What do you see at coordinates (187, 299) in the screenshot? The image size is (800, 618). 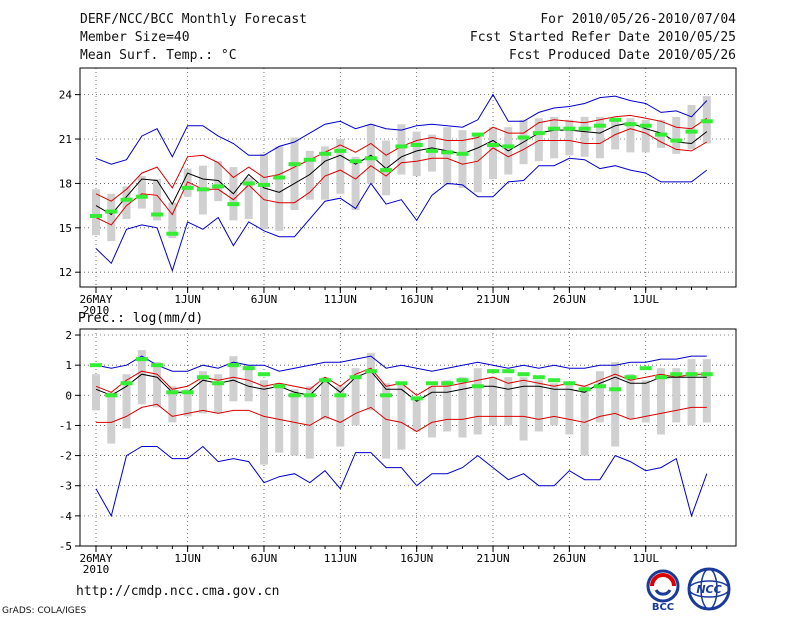 I see `temp-x-tick-label: 1JUN` at bounding box center [187, 299].